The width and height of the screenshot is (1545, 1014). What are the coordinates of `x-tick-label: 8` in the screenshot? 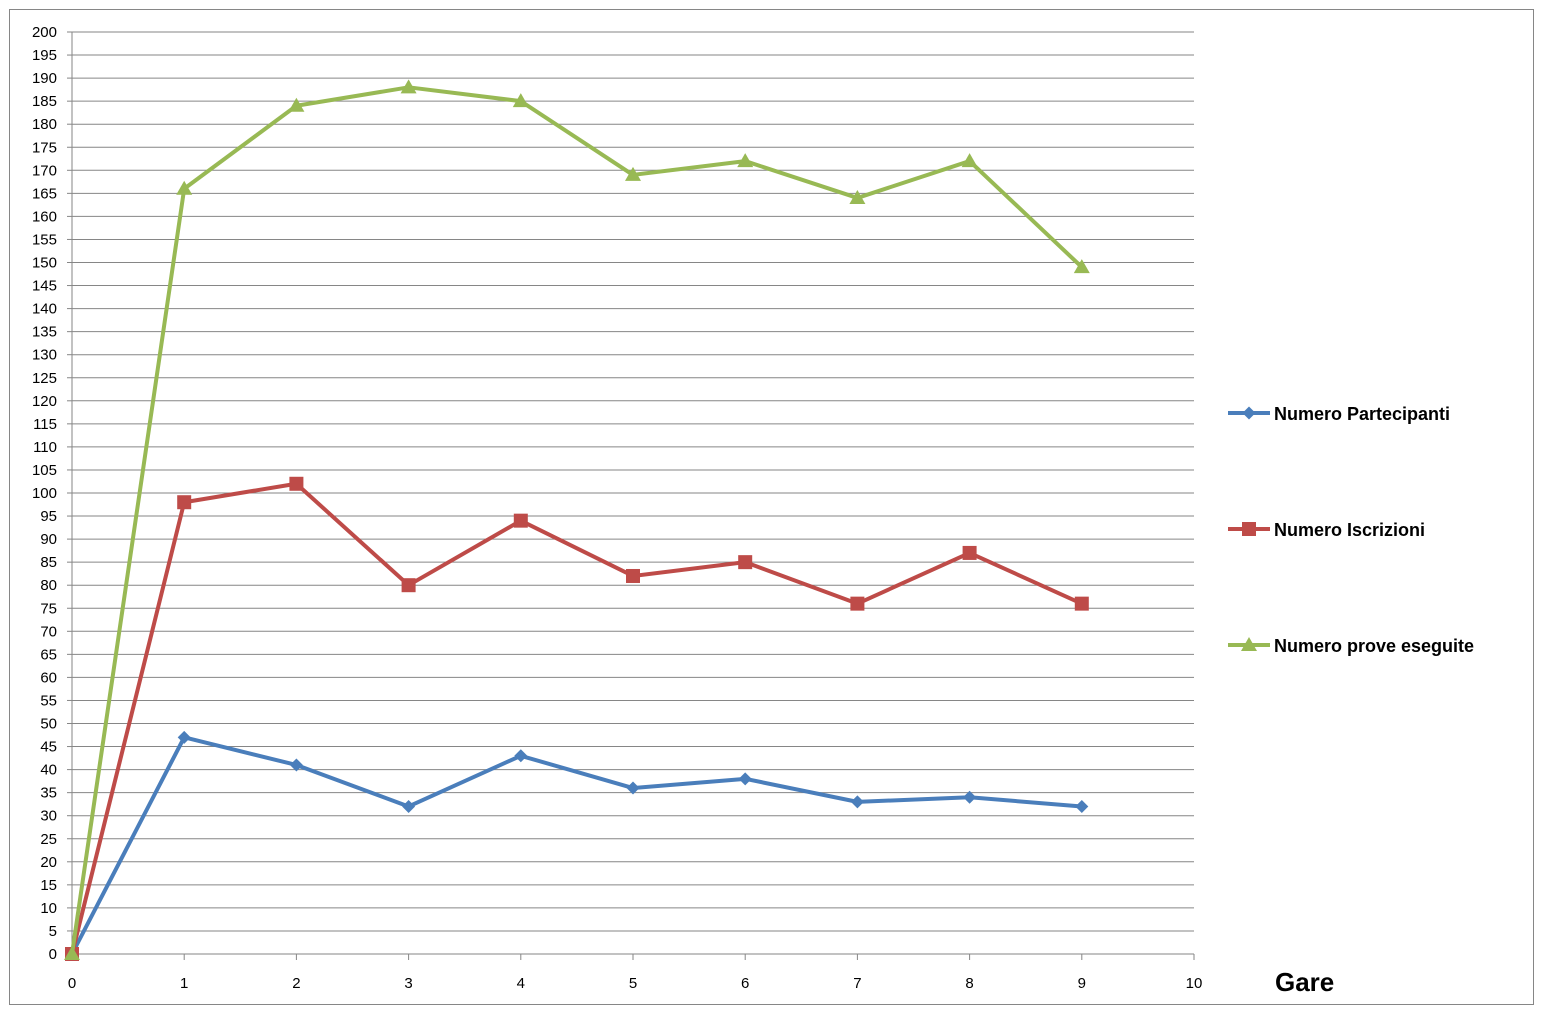 It's located at (969, 983).